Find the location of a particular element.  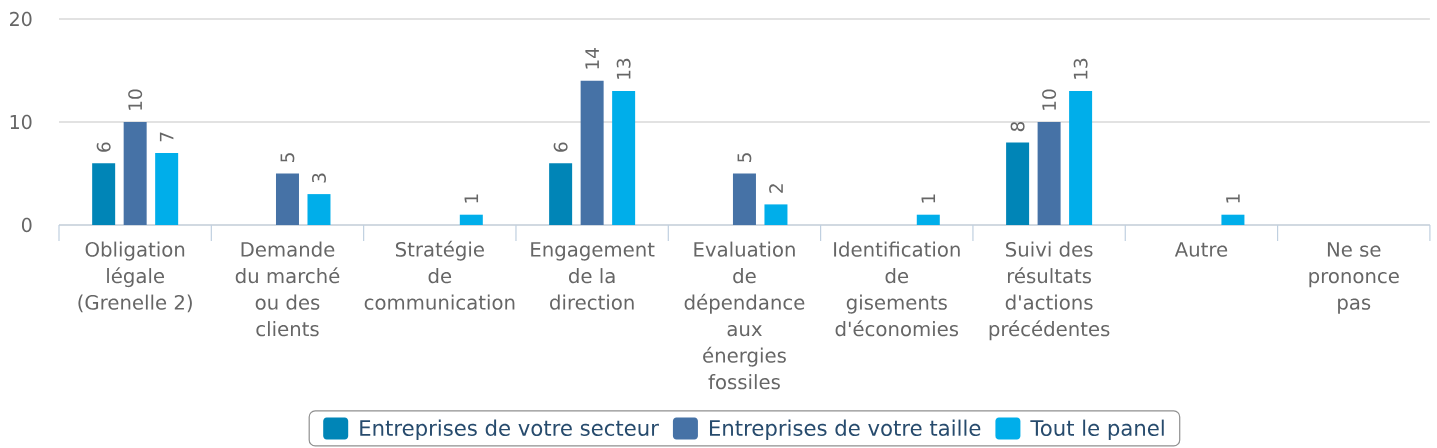

legend-label: Tout le panel is located at coordinates (1097, 430).